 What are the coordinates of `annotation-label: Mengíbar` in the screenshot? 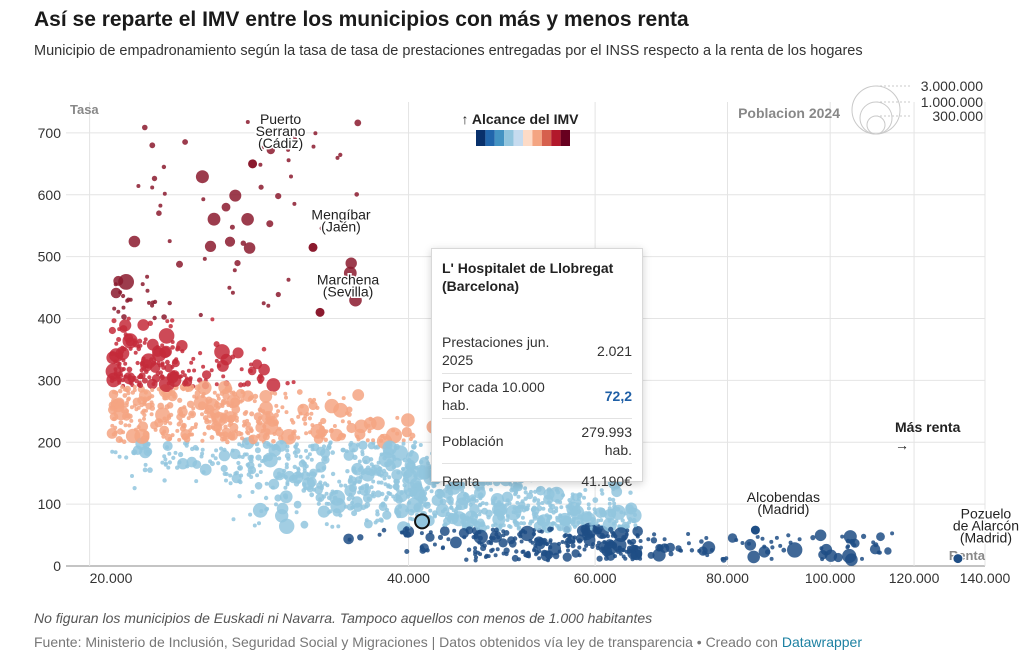 It's located at (340, 214).